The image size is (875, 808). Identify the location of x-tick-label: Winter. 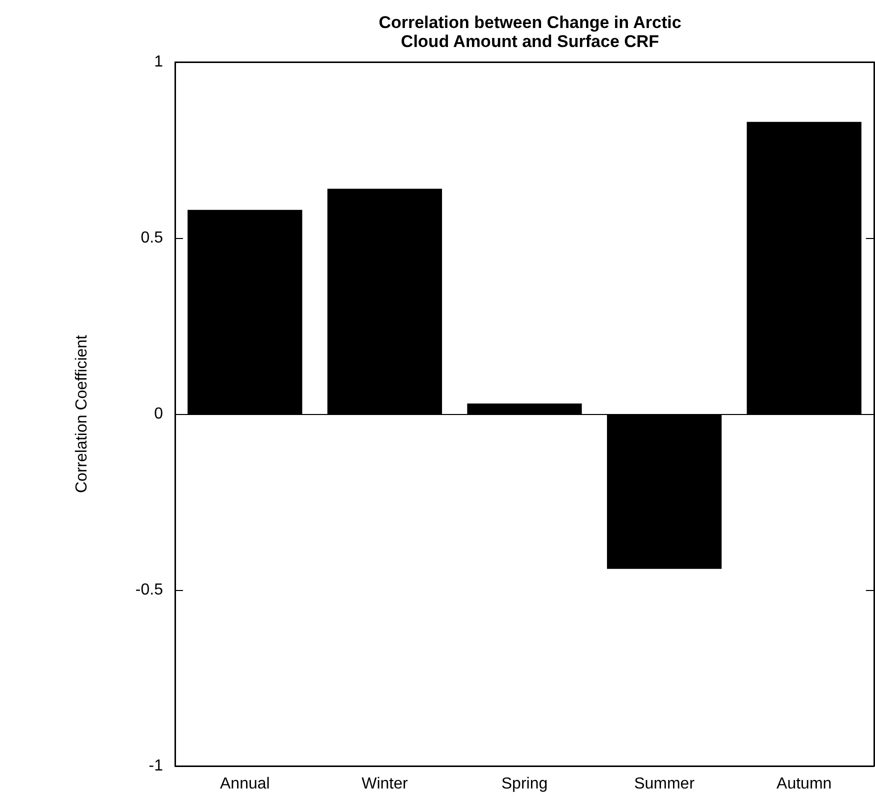
(385, 784).